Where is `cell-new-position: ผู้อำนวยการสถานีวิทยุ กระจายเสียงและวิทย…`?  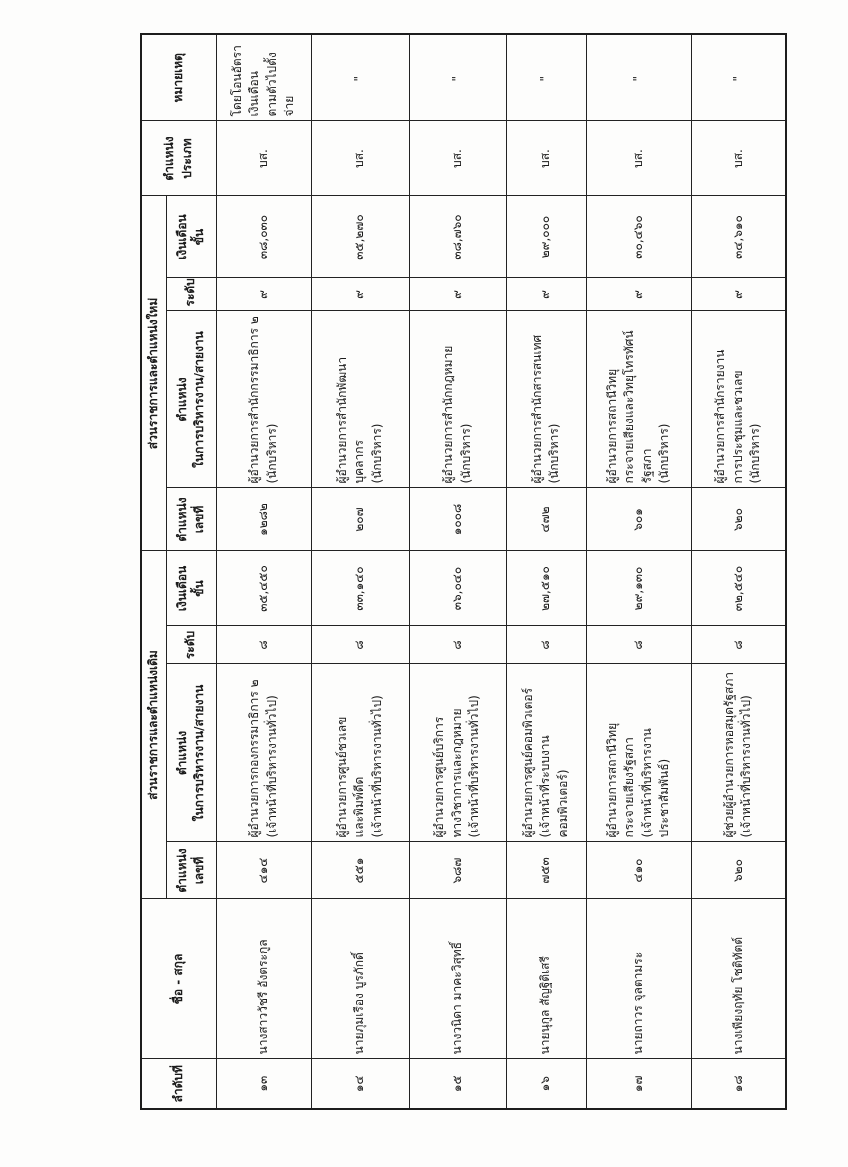 cell-new-position: ผู้อำนวยการสถานีวิทยุ กระจายเสียงและวิทย… is located at coordinates (638, 399).